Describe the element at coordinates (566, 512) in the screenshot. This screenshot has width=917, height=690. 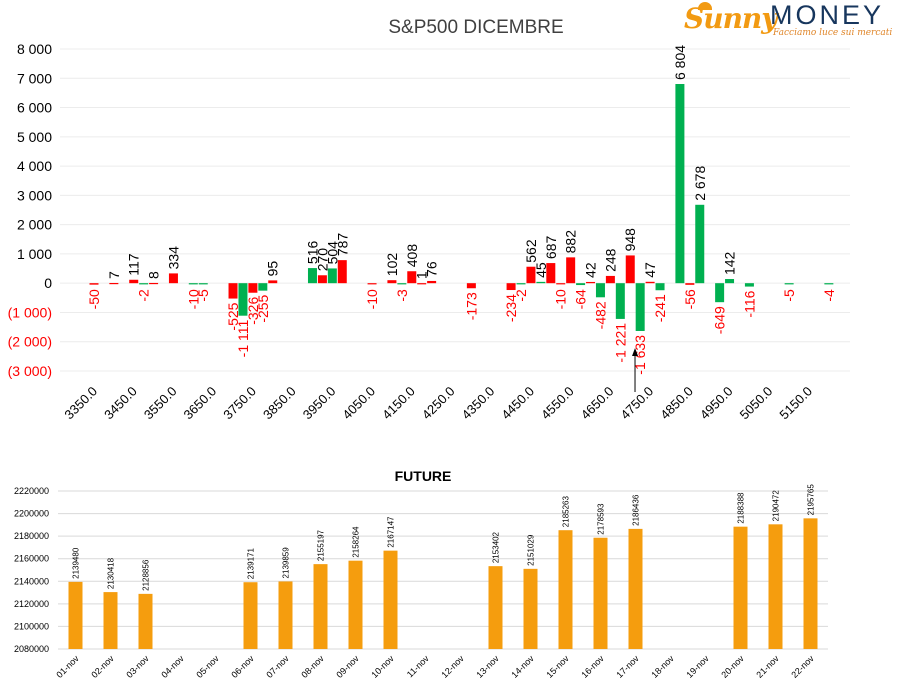
I see `data-label: 2185263` at that location.